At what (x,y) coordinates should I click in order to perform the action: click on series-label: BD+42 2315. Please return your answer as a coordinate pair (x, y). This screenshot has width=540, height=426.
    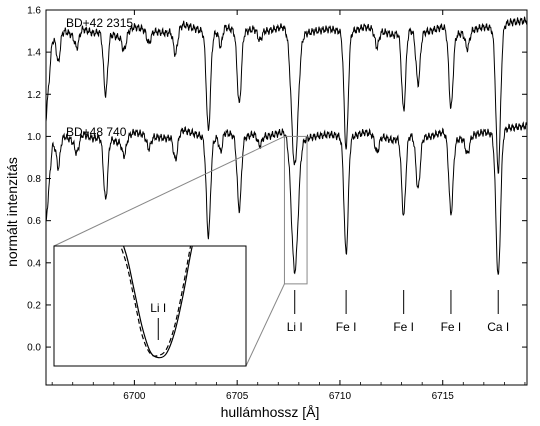
    Looking at the image, I should click on (99, 23).